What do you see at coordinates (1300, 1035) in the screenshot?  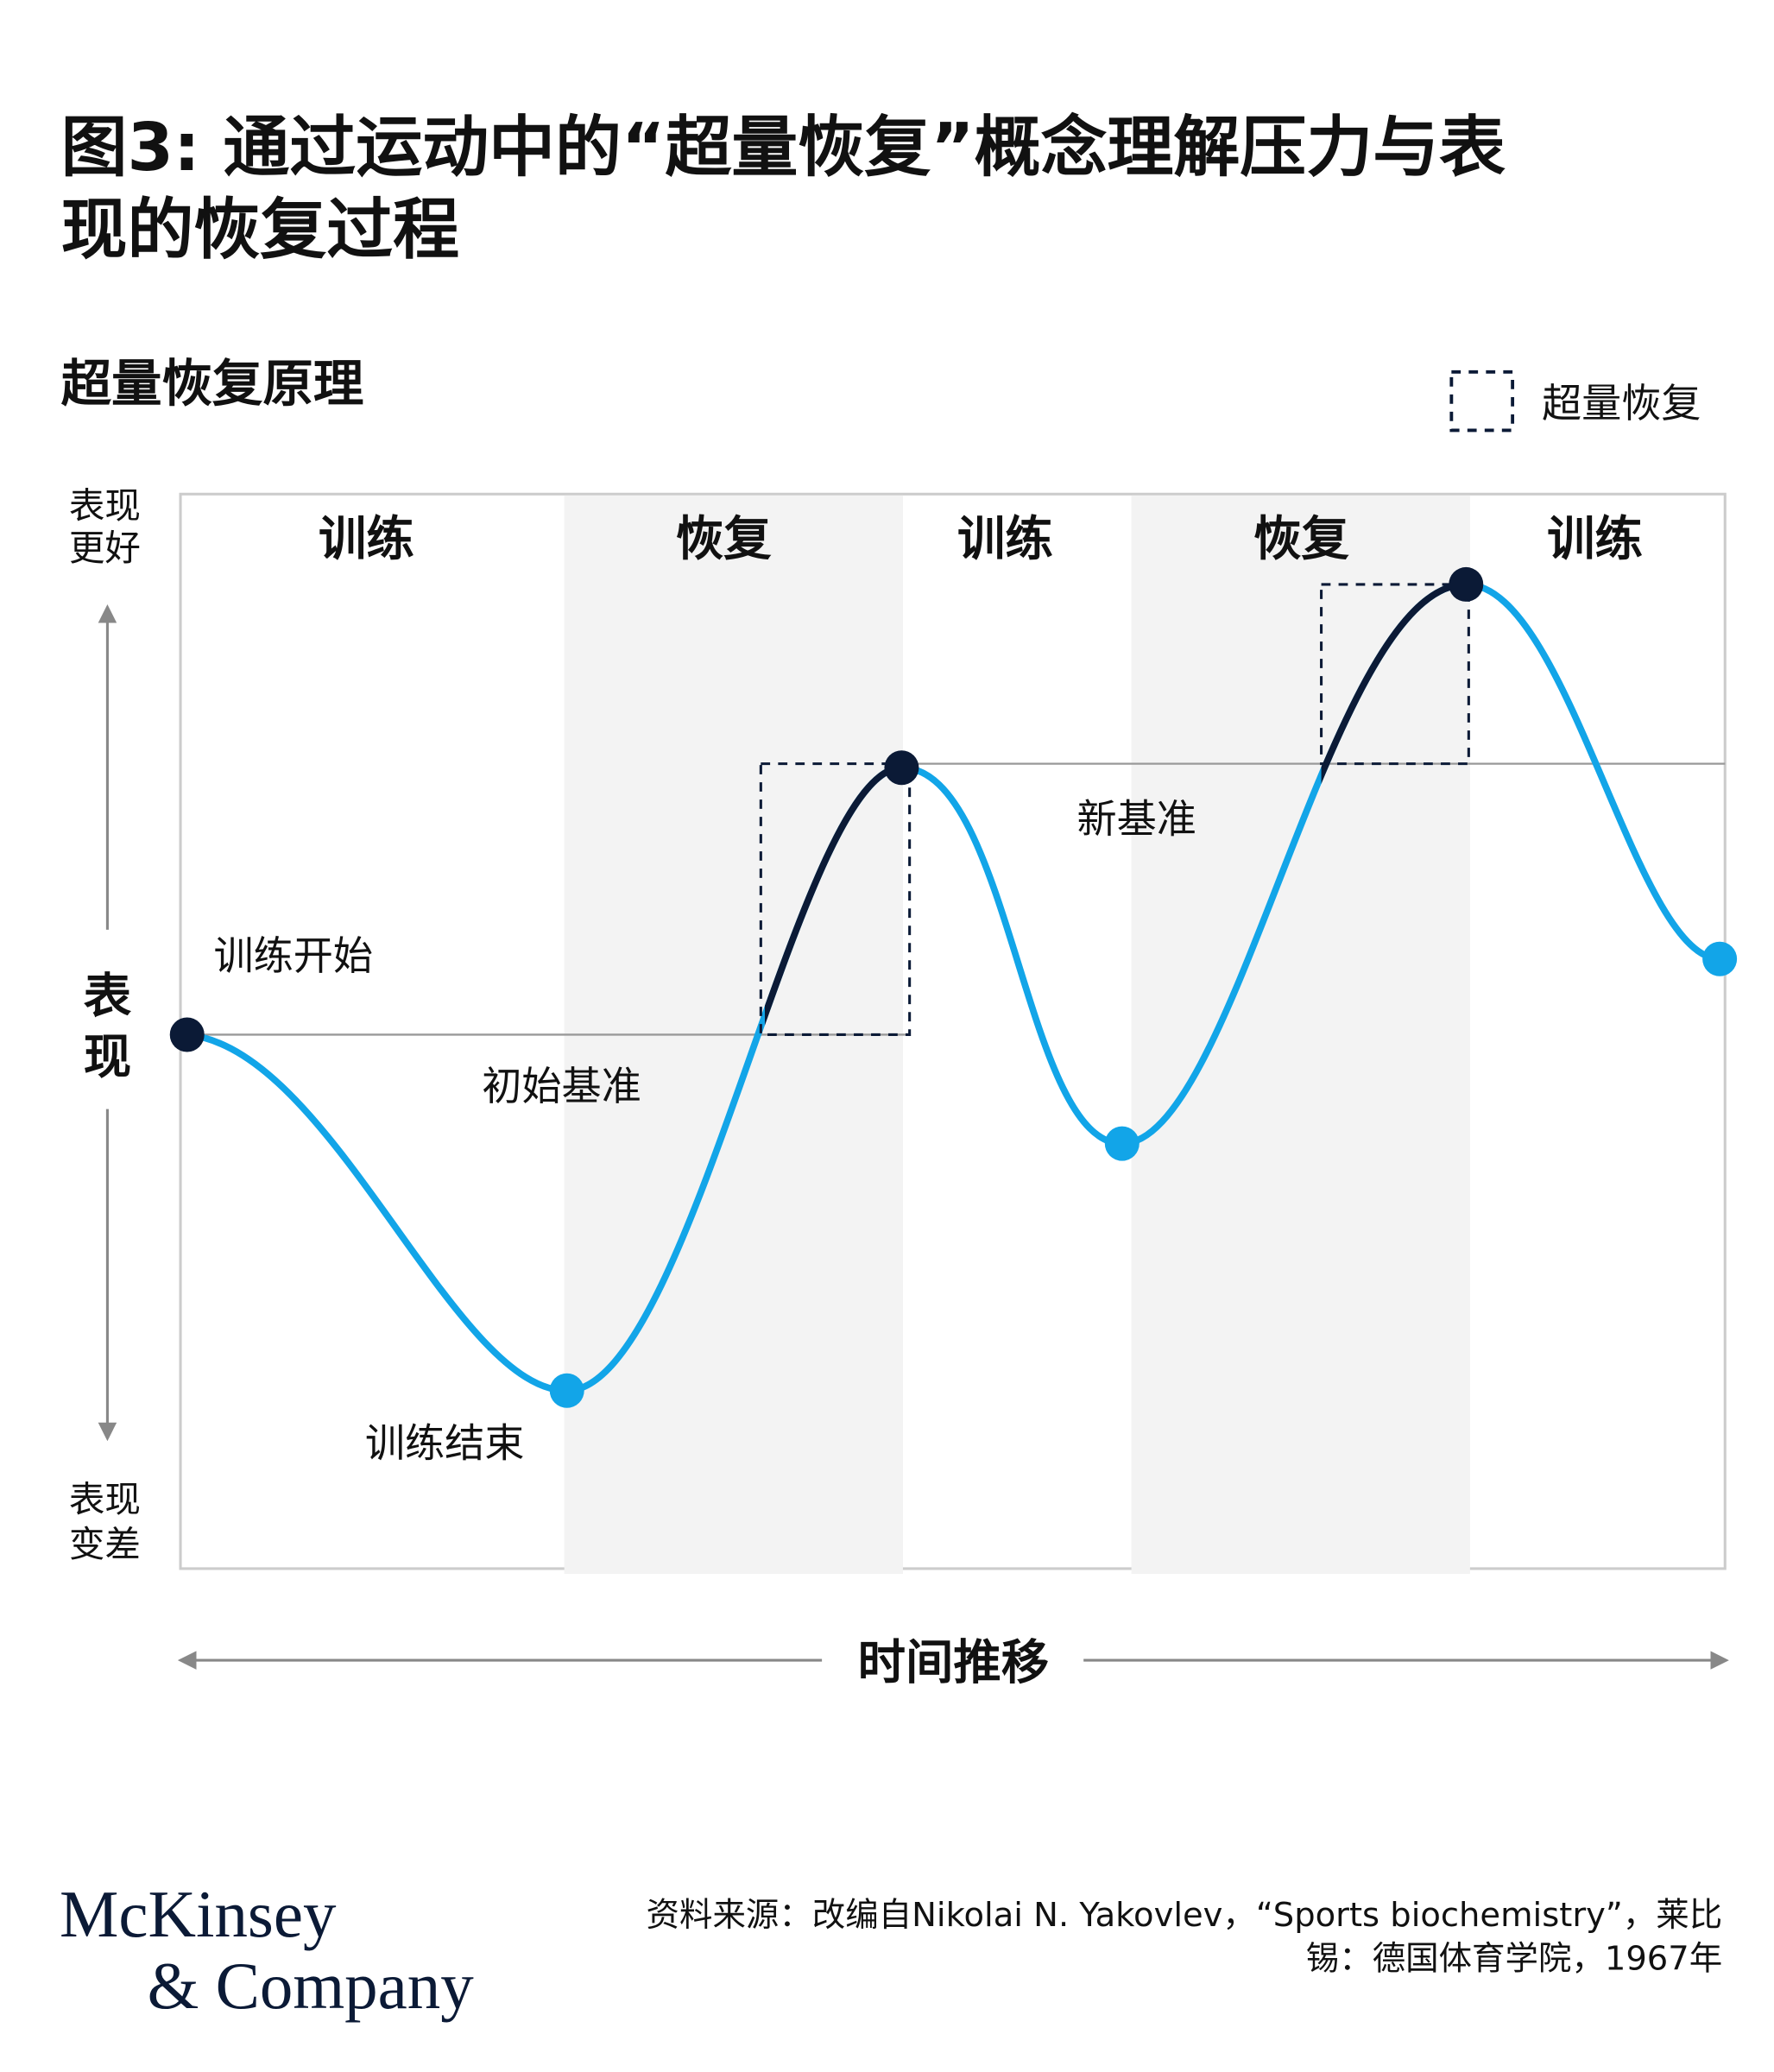 I see `recovery-band` at bounding box center [1300, 1035].